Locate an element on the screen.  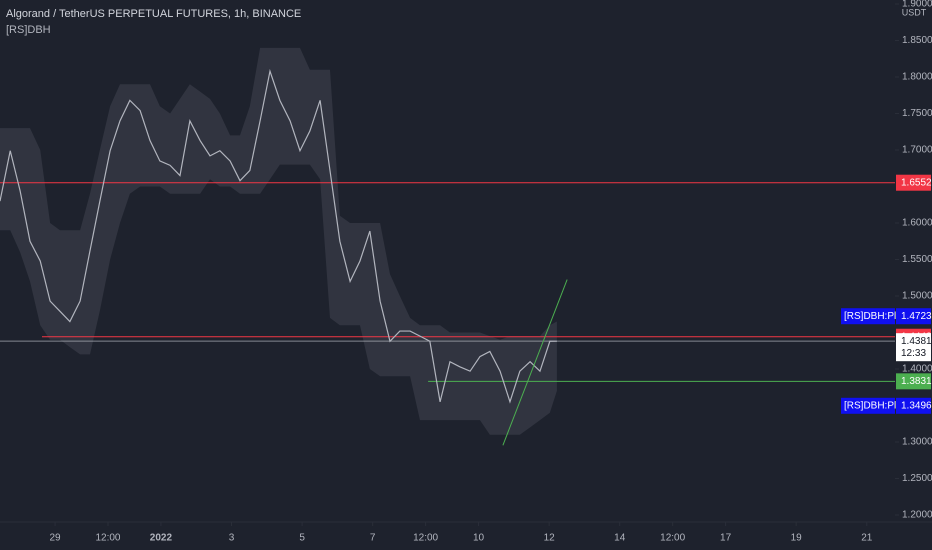
x-tick-label: 10 is located at coordinates (479, 538).